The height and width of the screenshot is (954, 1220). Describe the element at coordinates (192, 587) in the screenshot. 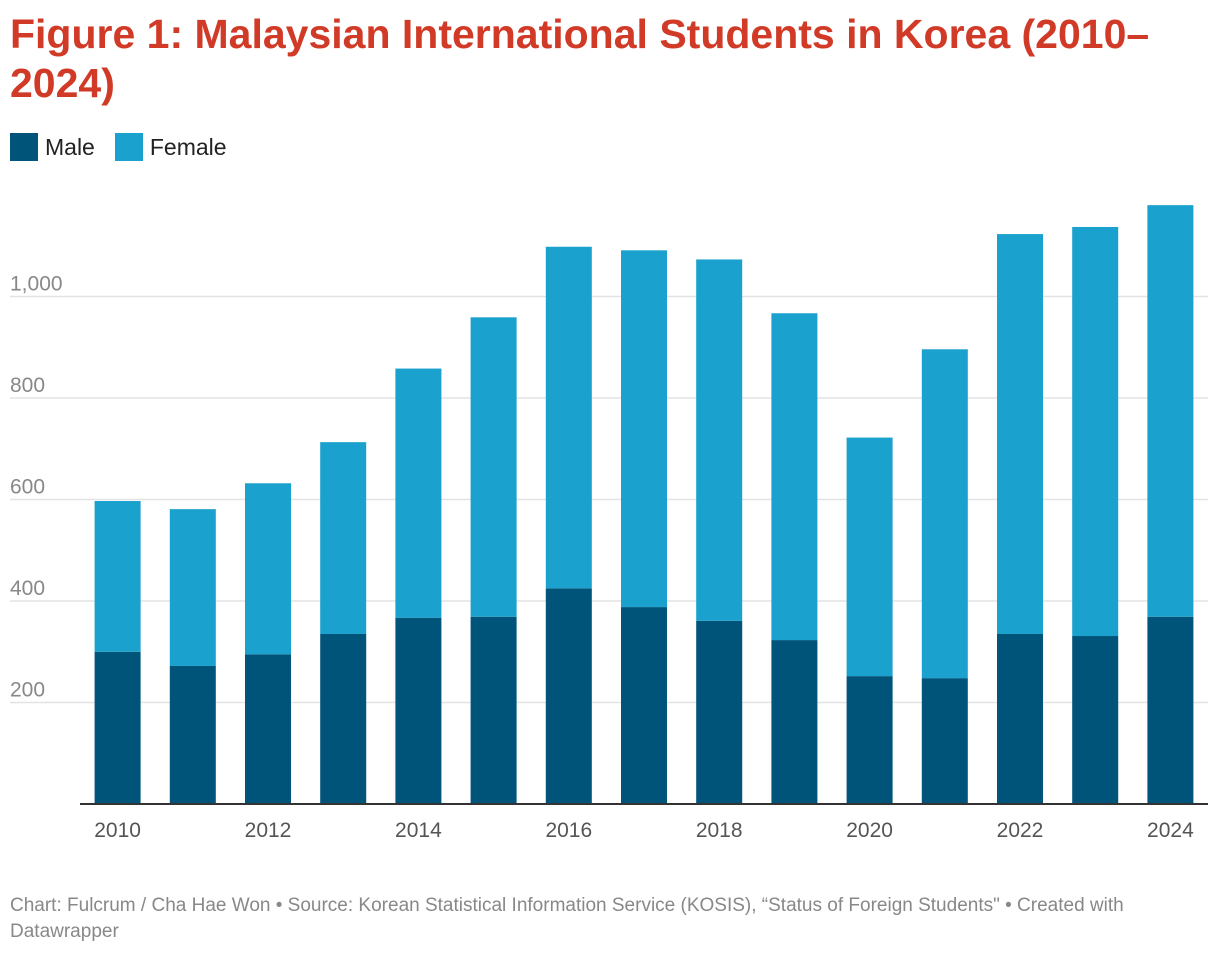

I see `bar-female-2011` at that location.